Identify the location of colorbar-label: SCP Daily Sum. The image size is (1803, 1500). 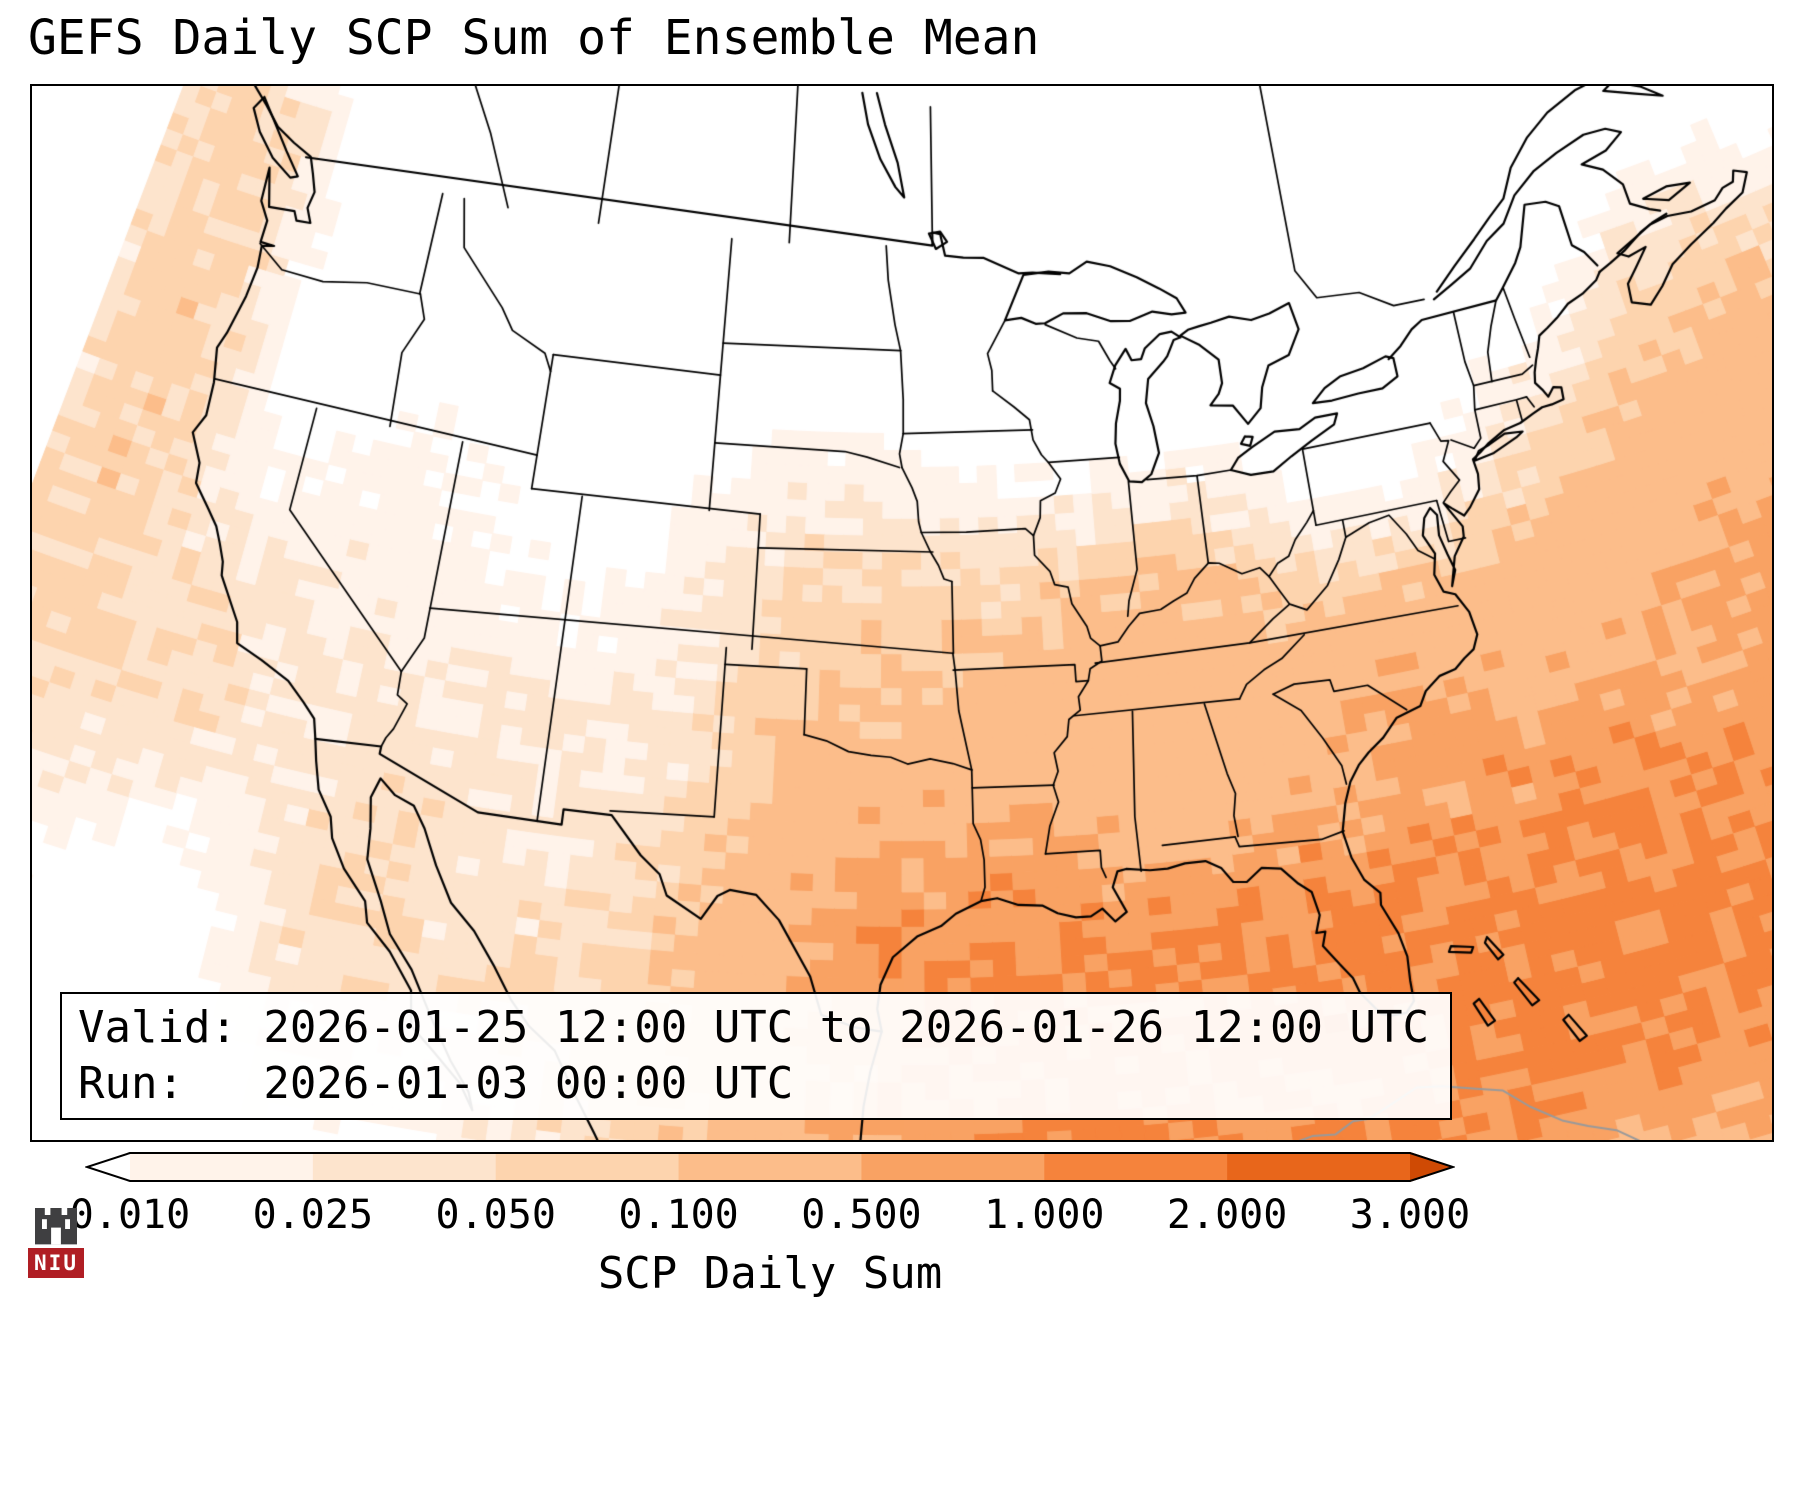
(770, 1273).